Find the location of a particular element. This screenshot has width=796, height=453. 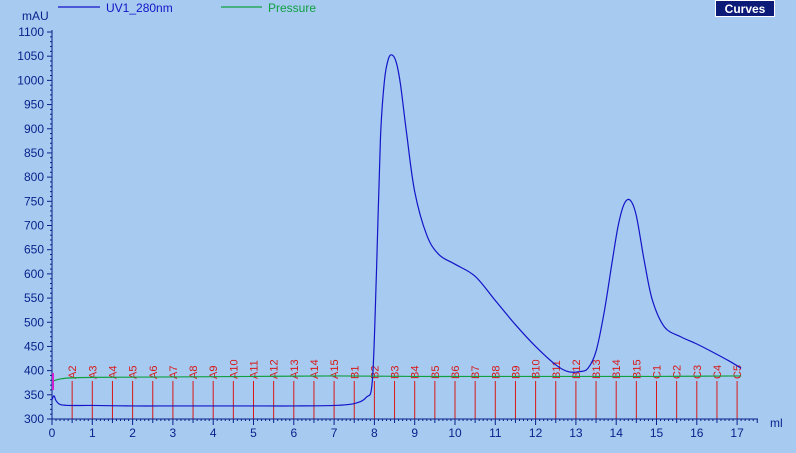

y-tick-label: 550 is located at coordinates (34, 298).